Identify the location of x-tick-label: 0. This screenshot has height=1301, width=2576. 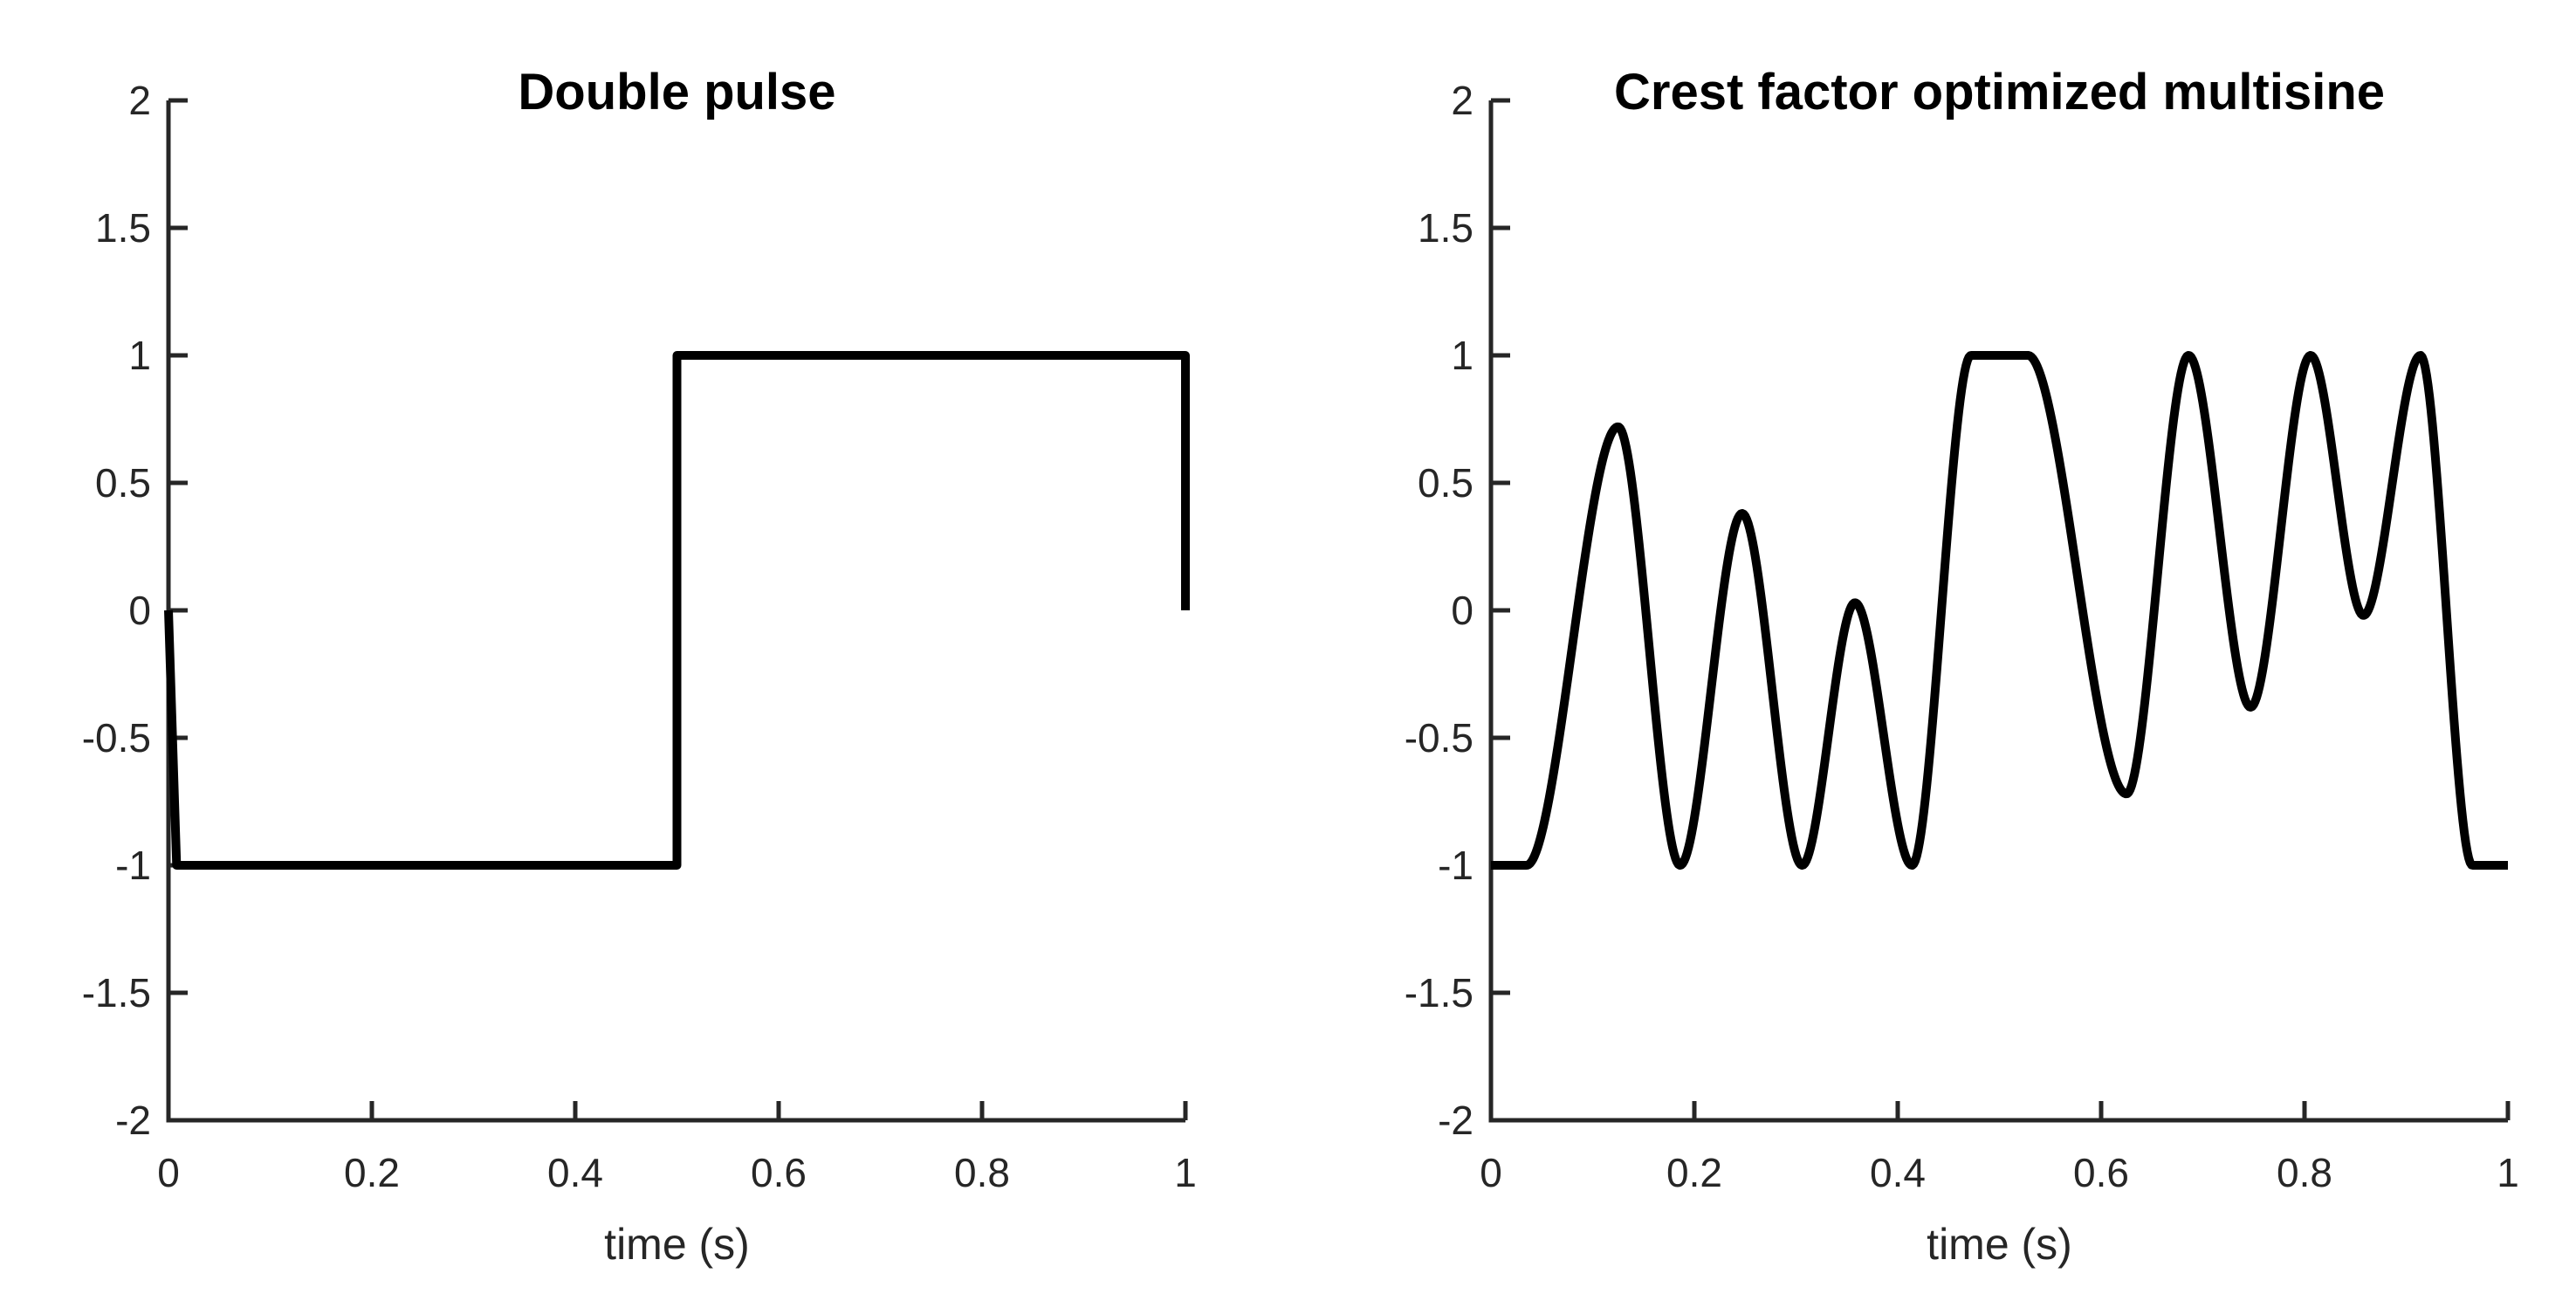
(1491, 1172).